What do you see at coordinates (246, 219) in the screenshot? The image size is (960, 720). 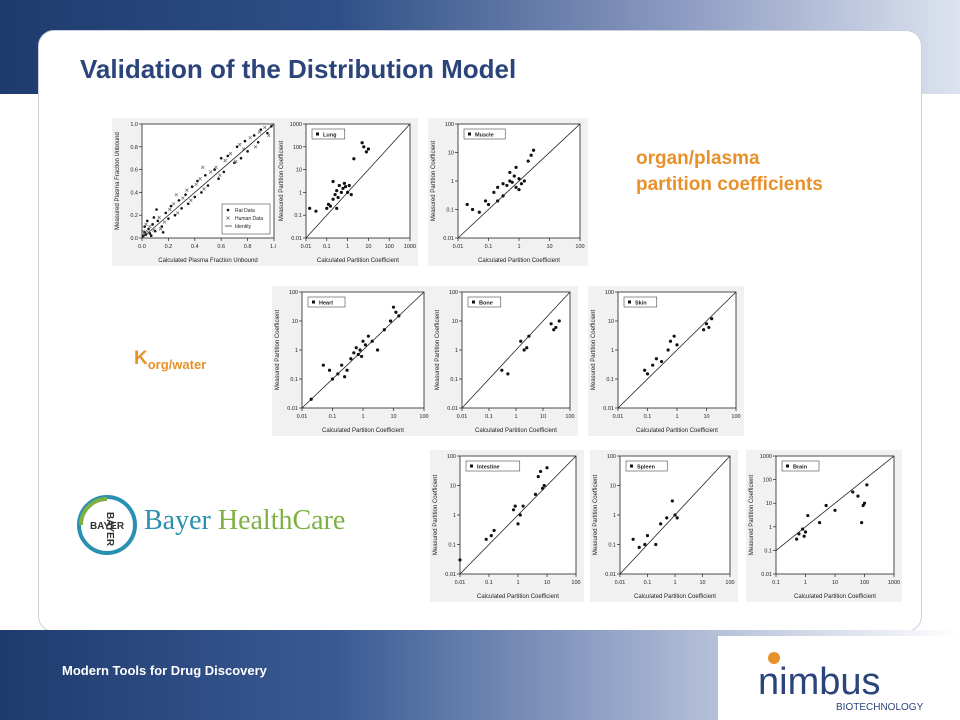 I see `fu-legend-box` at bounding box center [246, 219].